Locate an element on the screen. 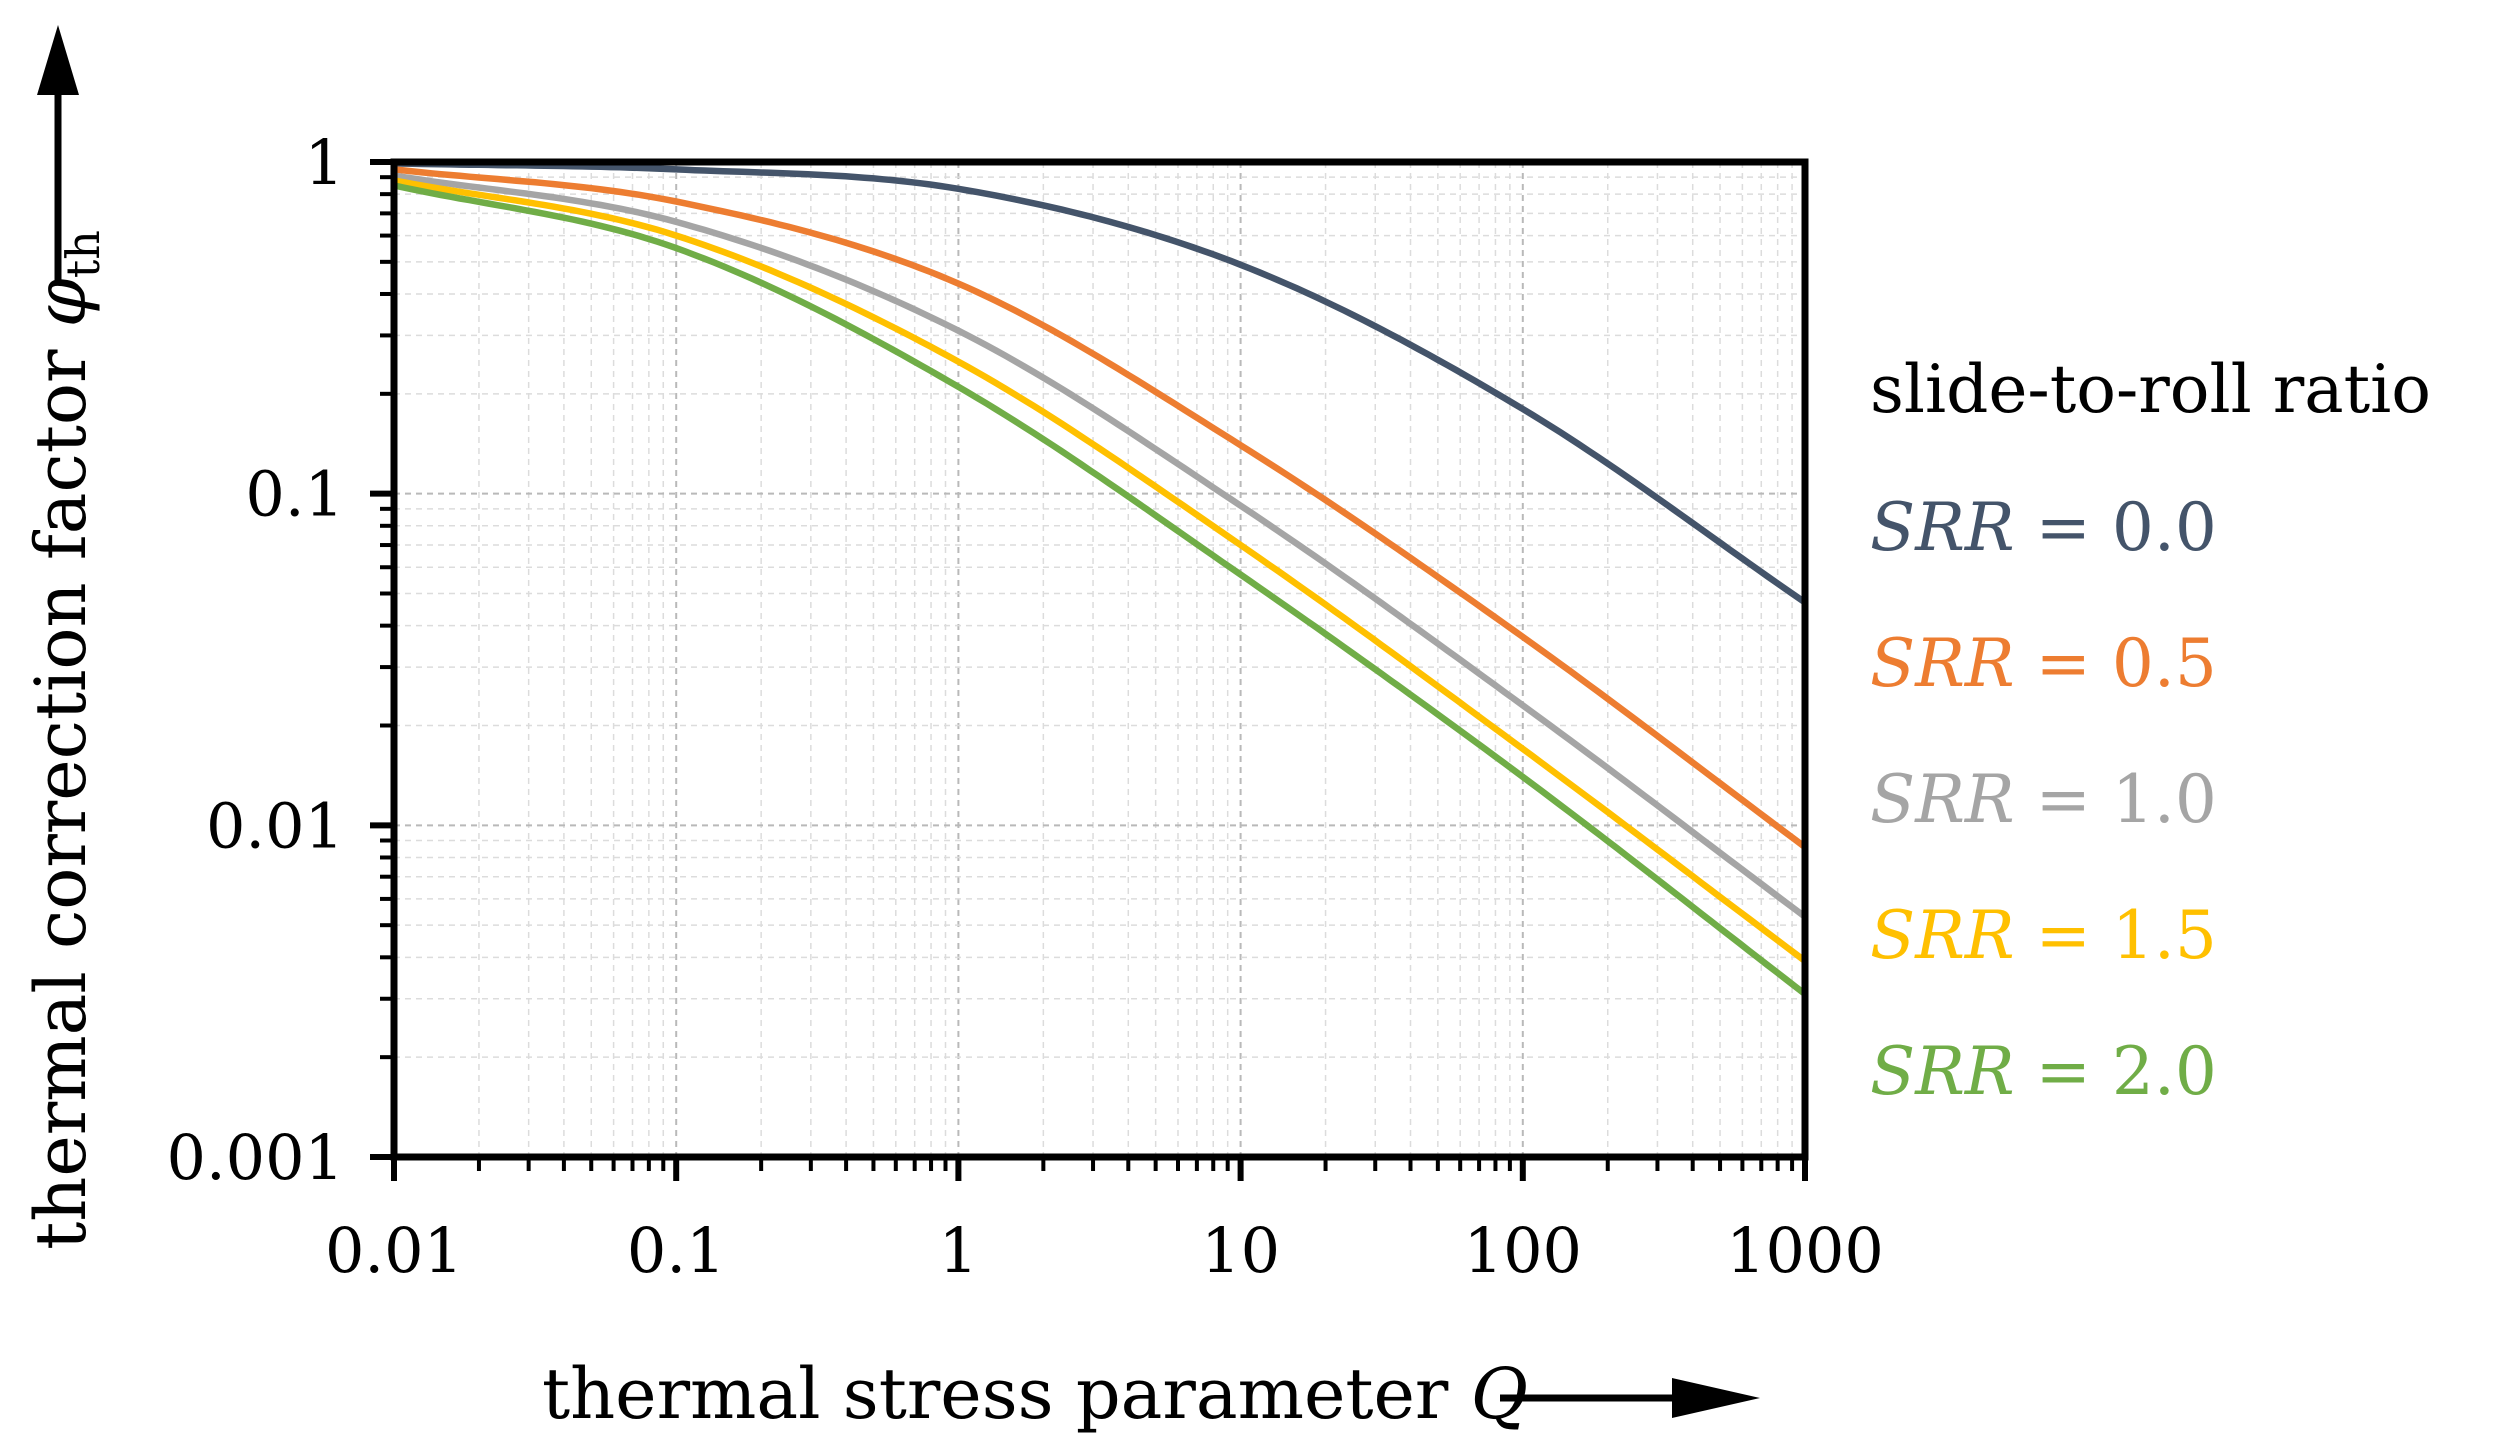 The image size is (2500, 1455). y-axis-arrow is located at coordinates (58, 152).